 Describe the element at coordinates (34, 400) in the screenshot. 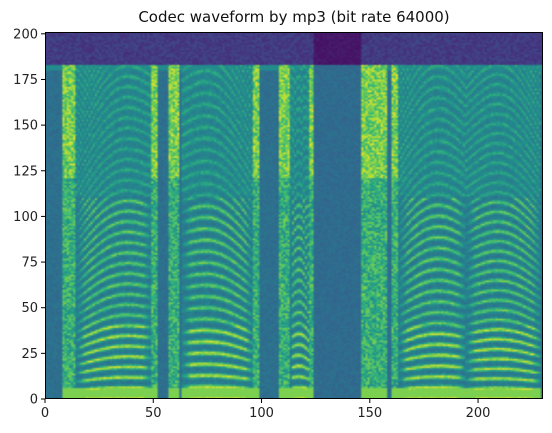

I see `y-tick-label: 0` at that location.